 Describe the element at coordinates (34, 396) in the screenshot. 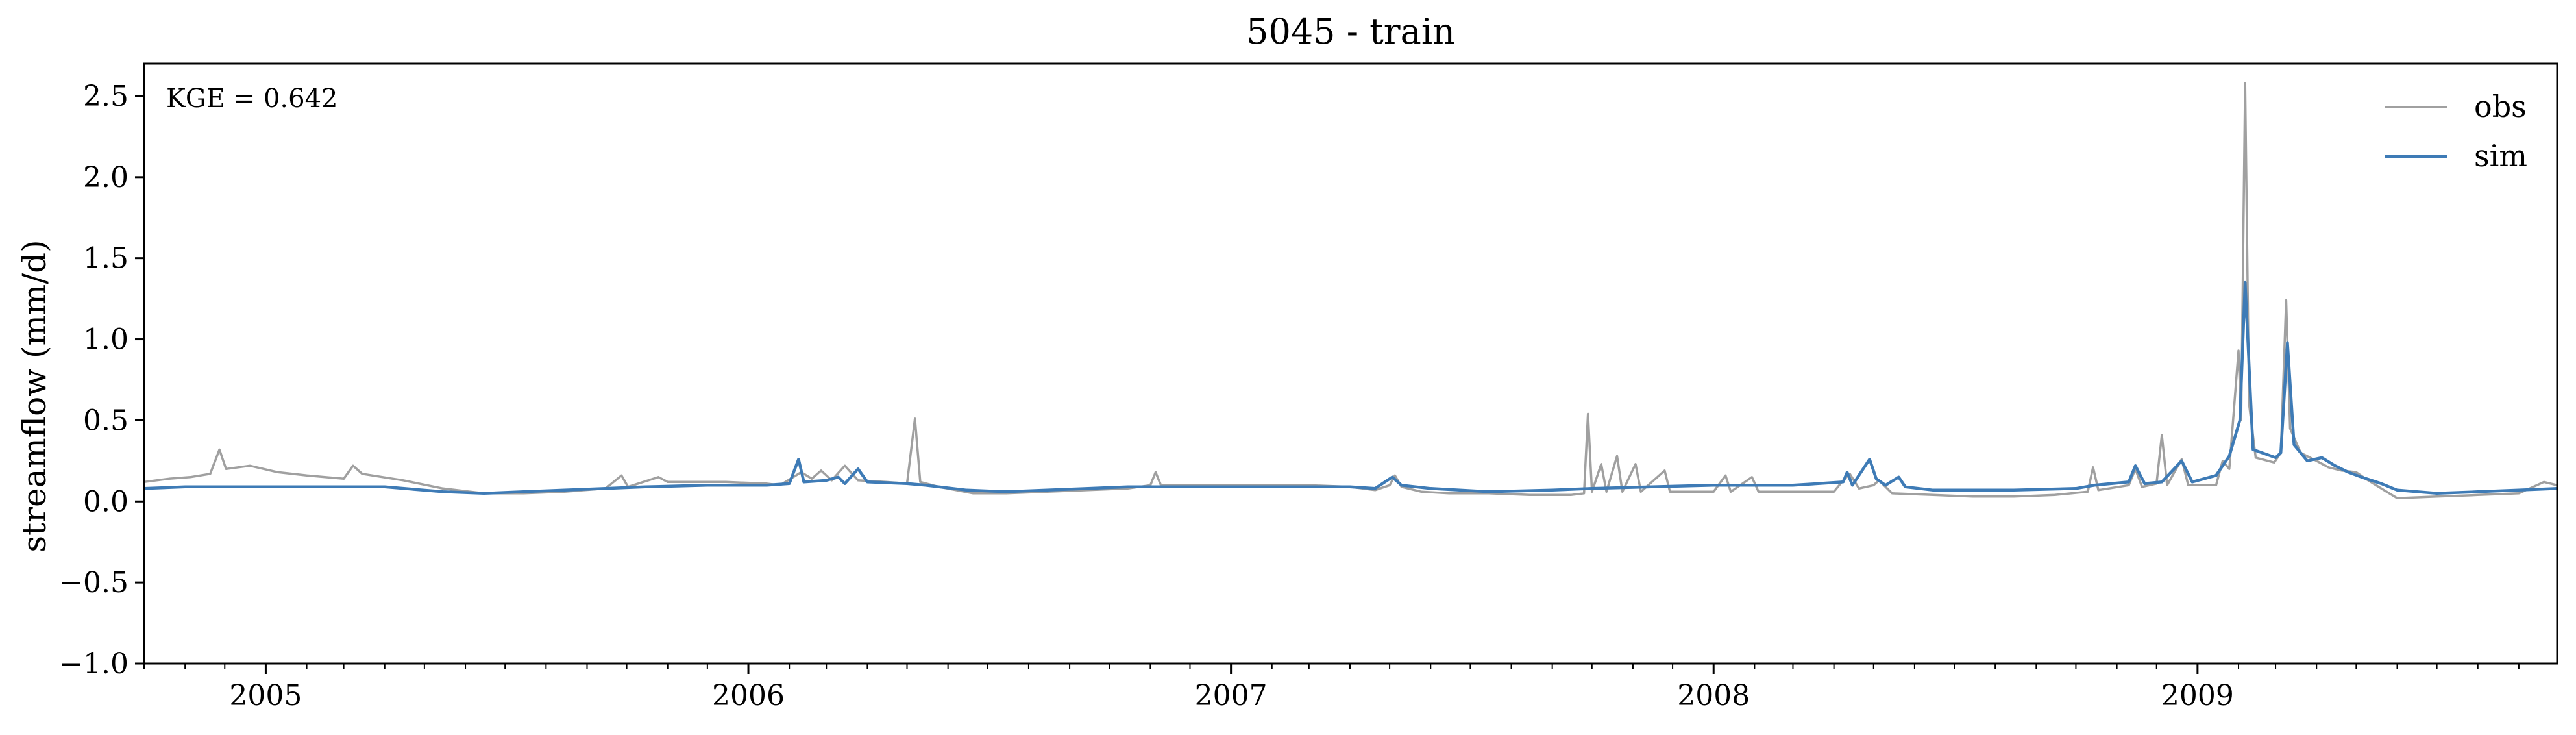

I see `y-axis-label: streamflow (mm/d)` at that location.